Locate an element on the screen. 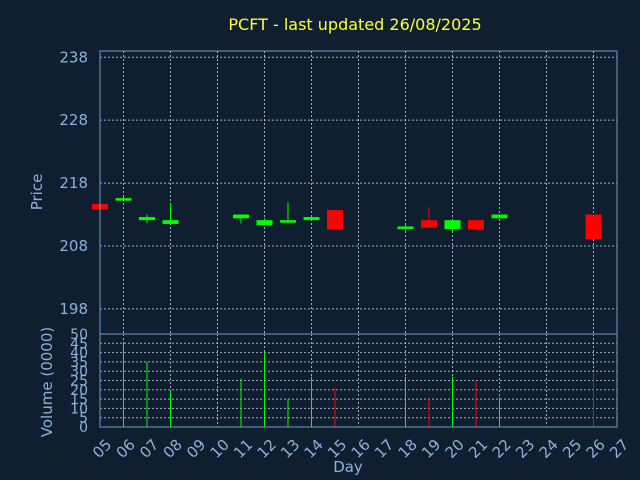 This screenshot has width=640, height=480. price-tick-labels: 238 228 218 208 198 is located at coordinates (73, 183).